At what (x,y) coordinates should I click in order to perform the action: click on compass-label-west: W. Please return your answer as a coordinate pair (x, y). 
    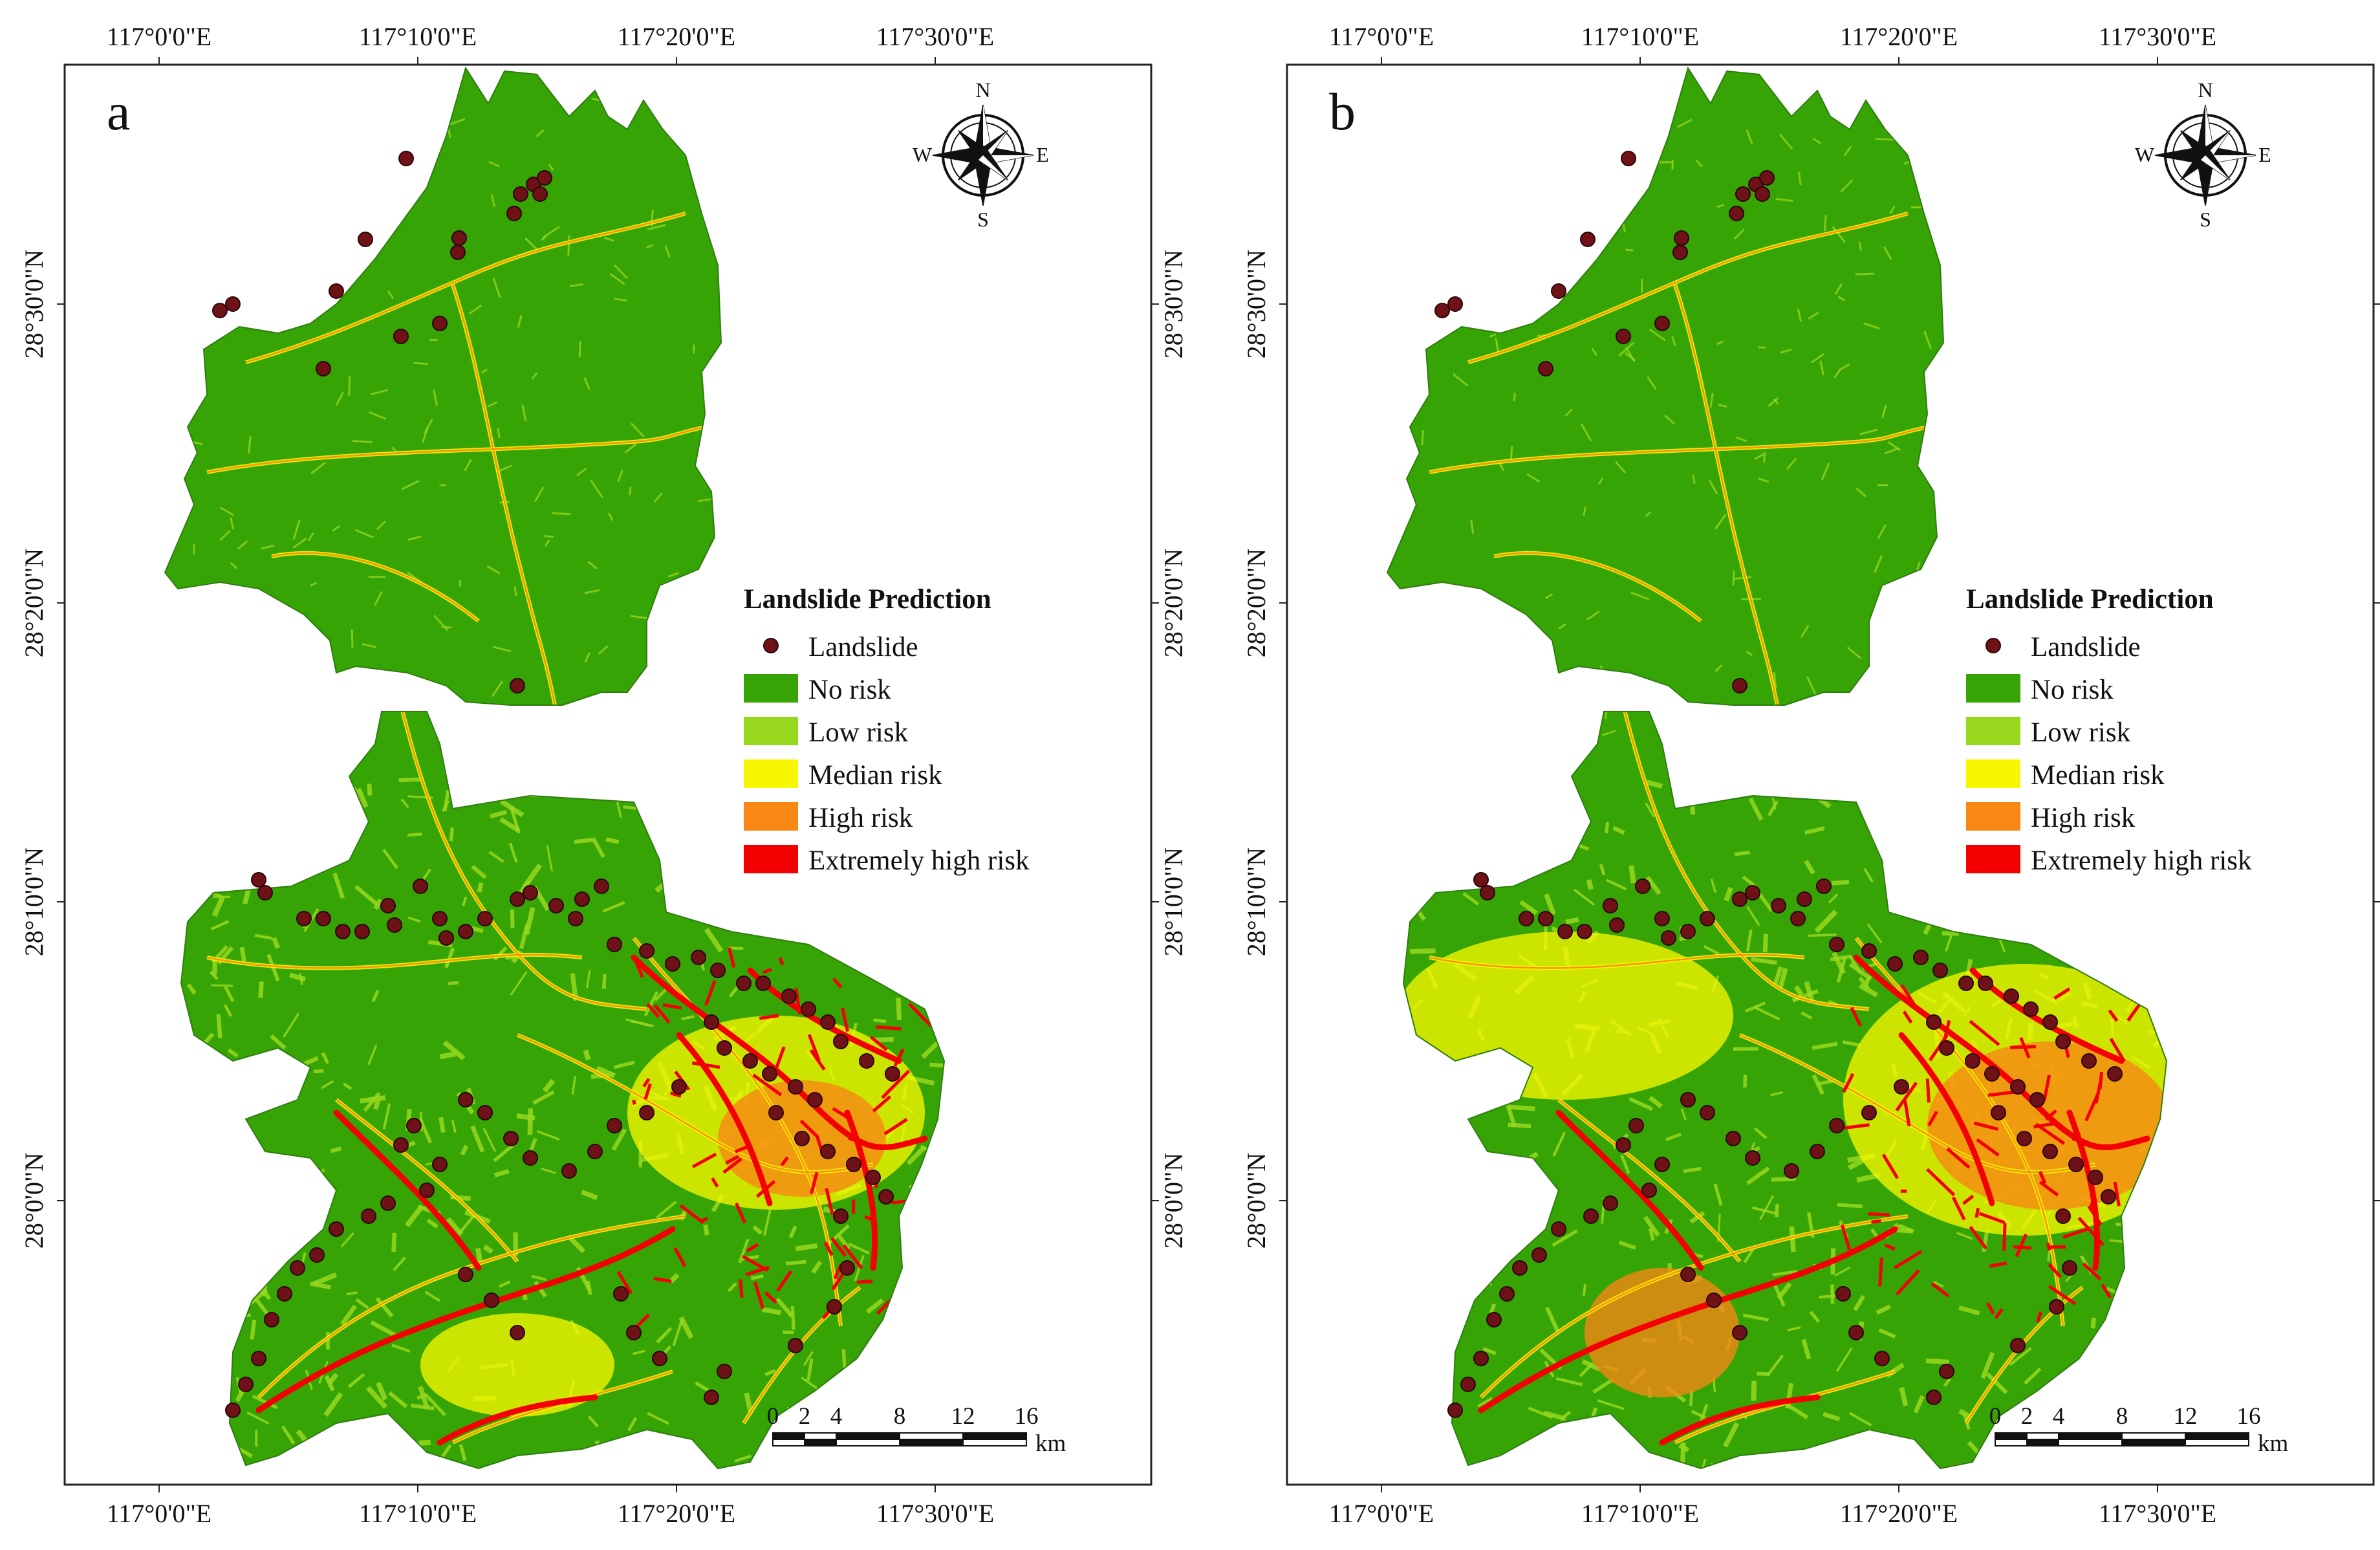
    Looking at the image, I should click on (923, 154).